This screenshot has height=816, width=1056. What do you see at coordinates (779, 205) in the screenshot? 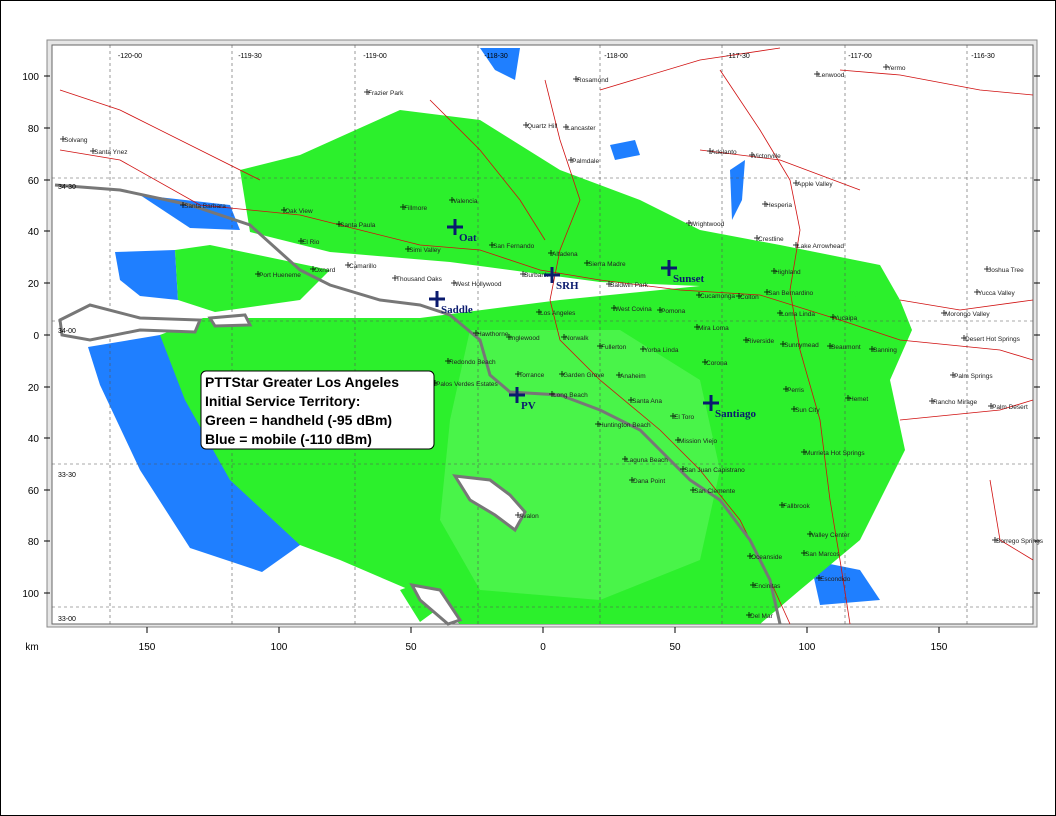
I see `place-label: Hesperia` at bounding box center [779, 205].